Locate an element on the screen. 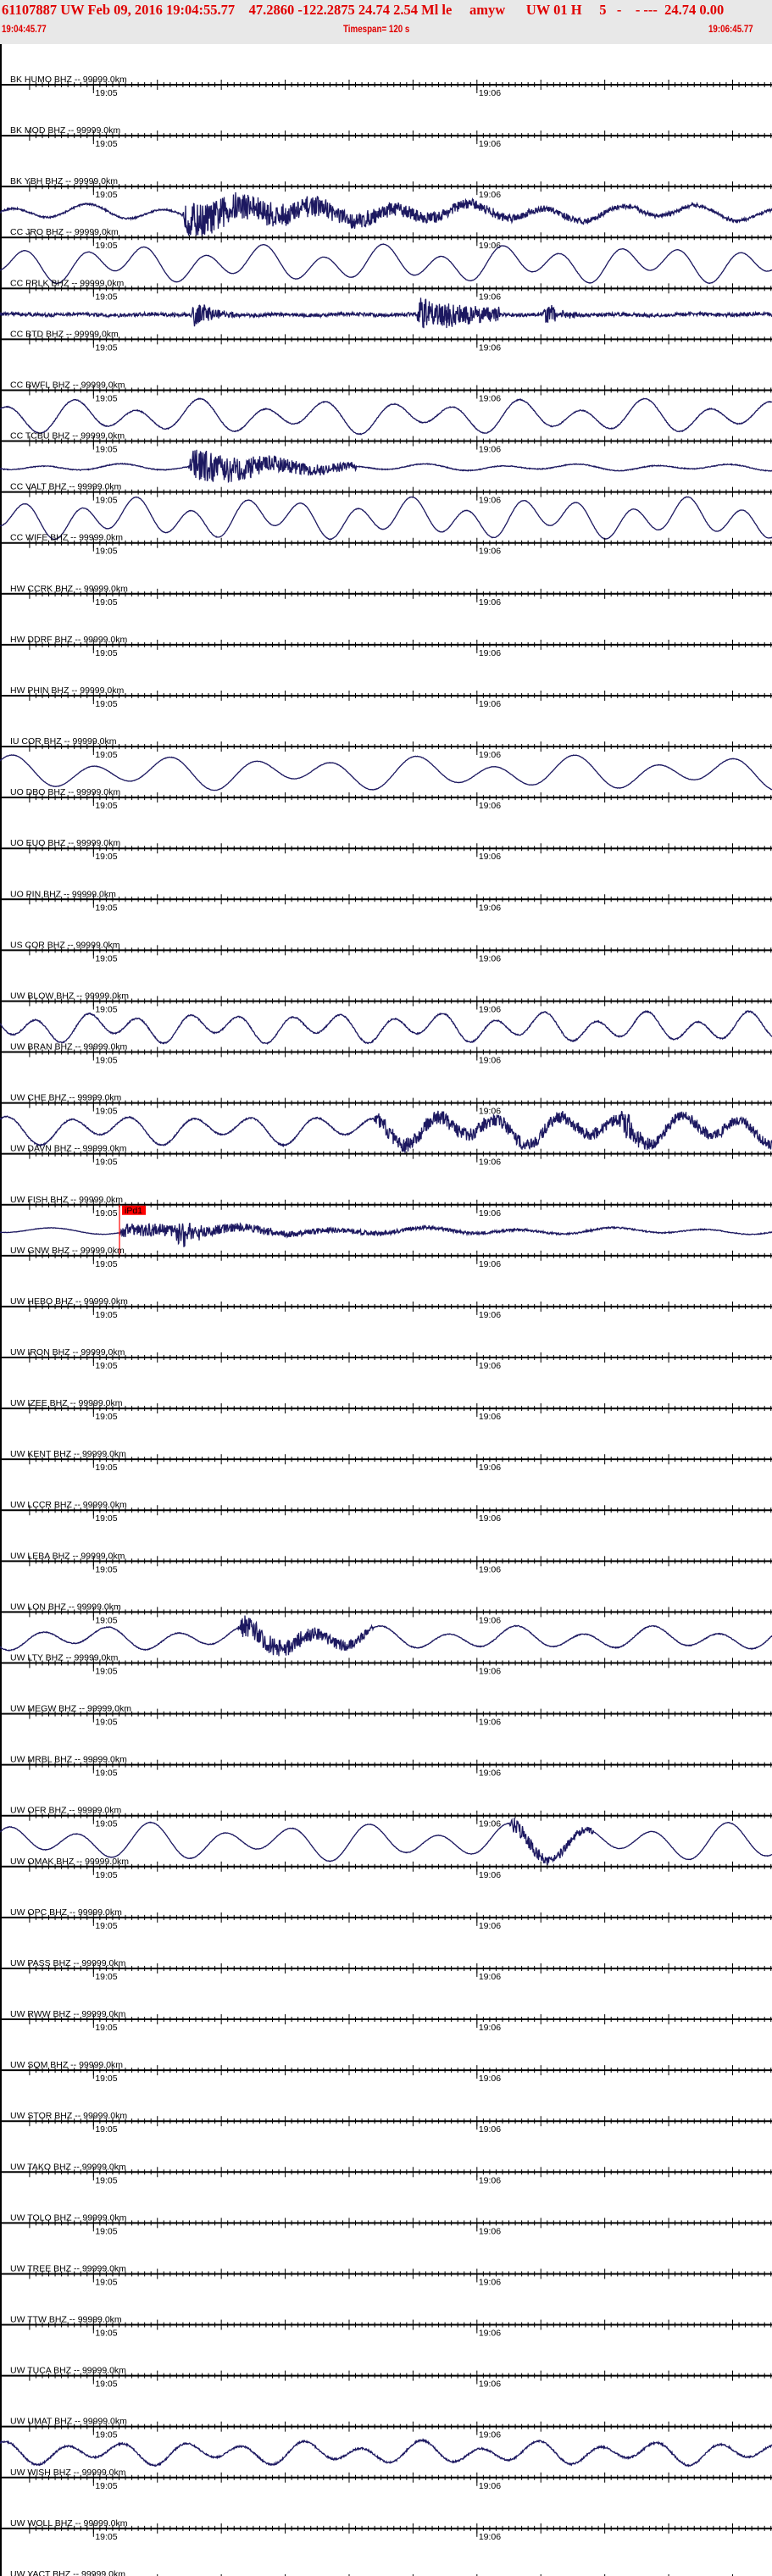  channel-prlk: CC PRLK BHZ -- 99999.0km 19:05 19:06 is located at coordinates (386, 303).